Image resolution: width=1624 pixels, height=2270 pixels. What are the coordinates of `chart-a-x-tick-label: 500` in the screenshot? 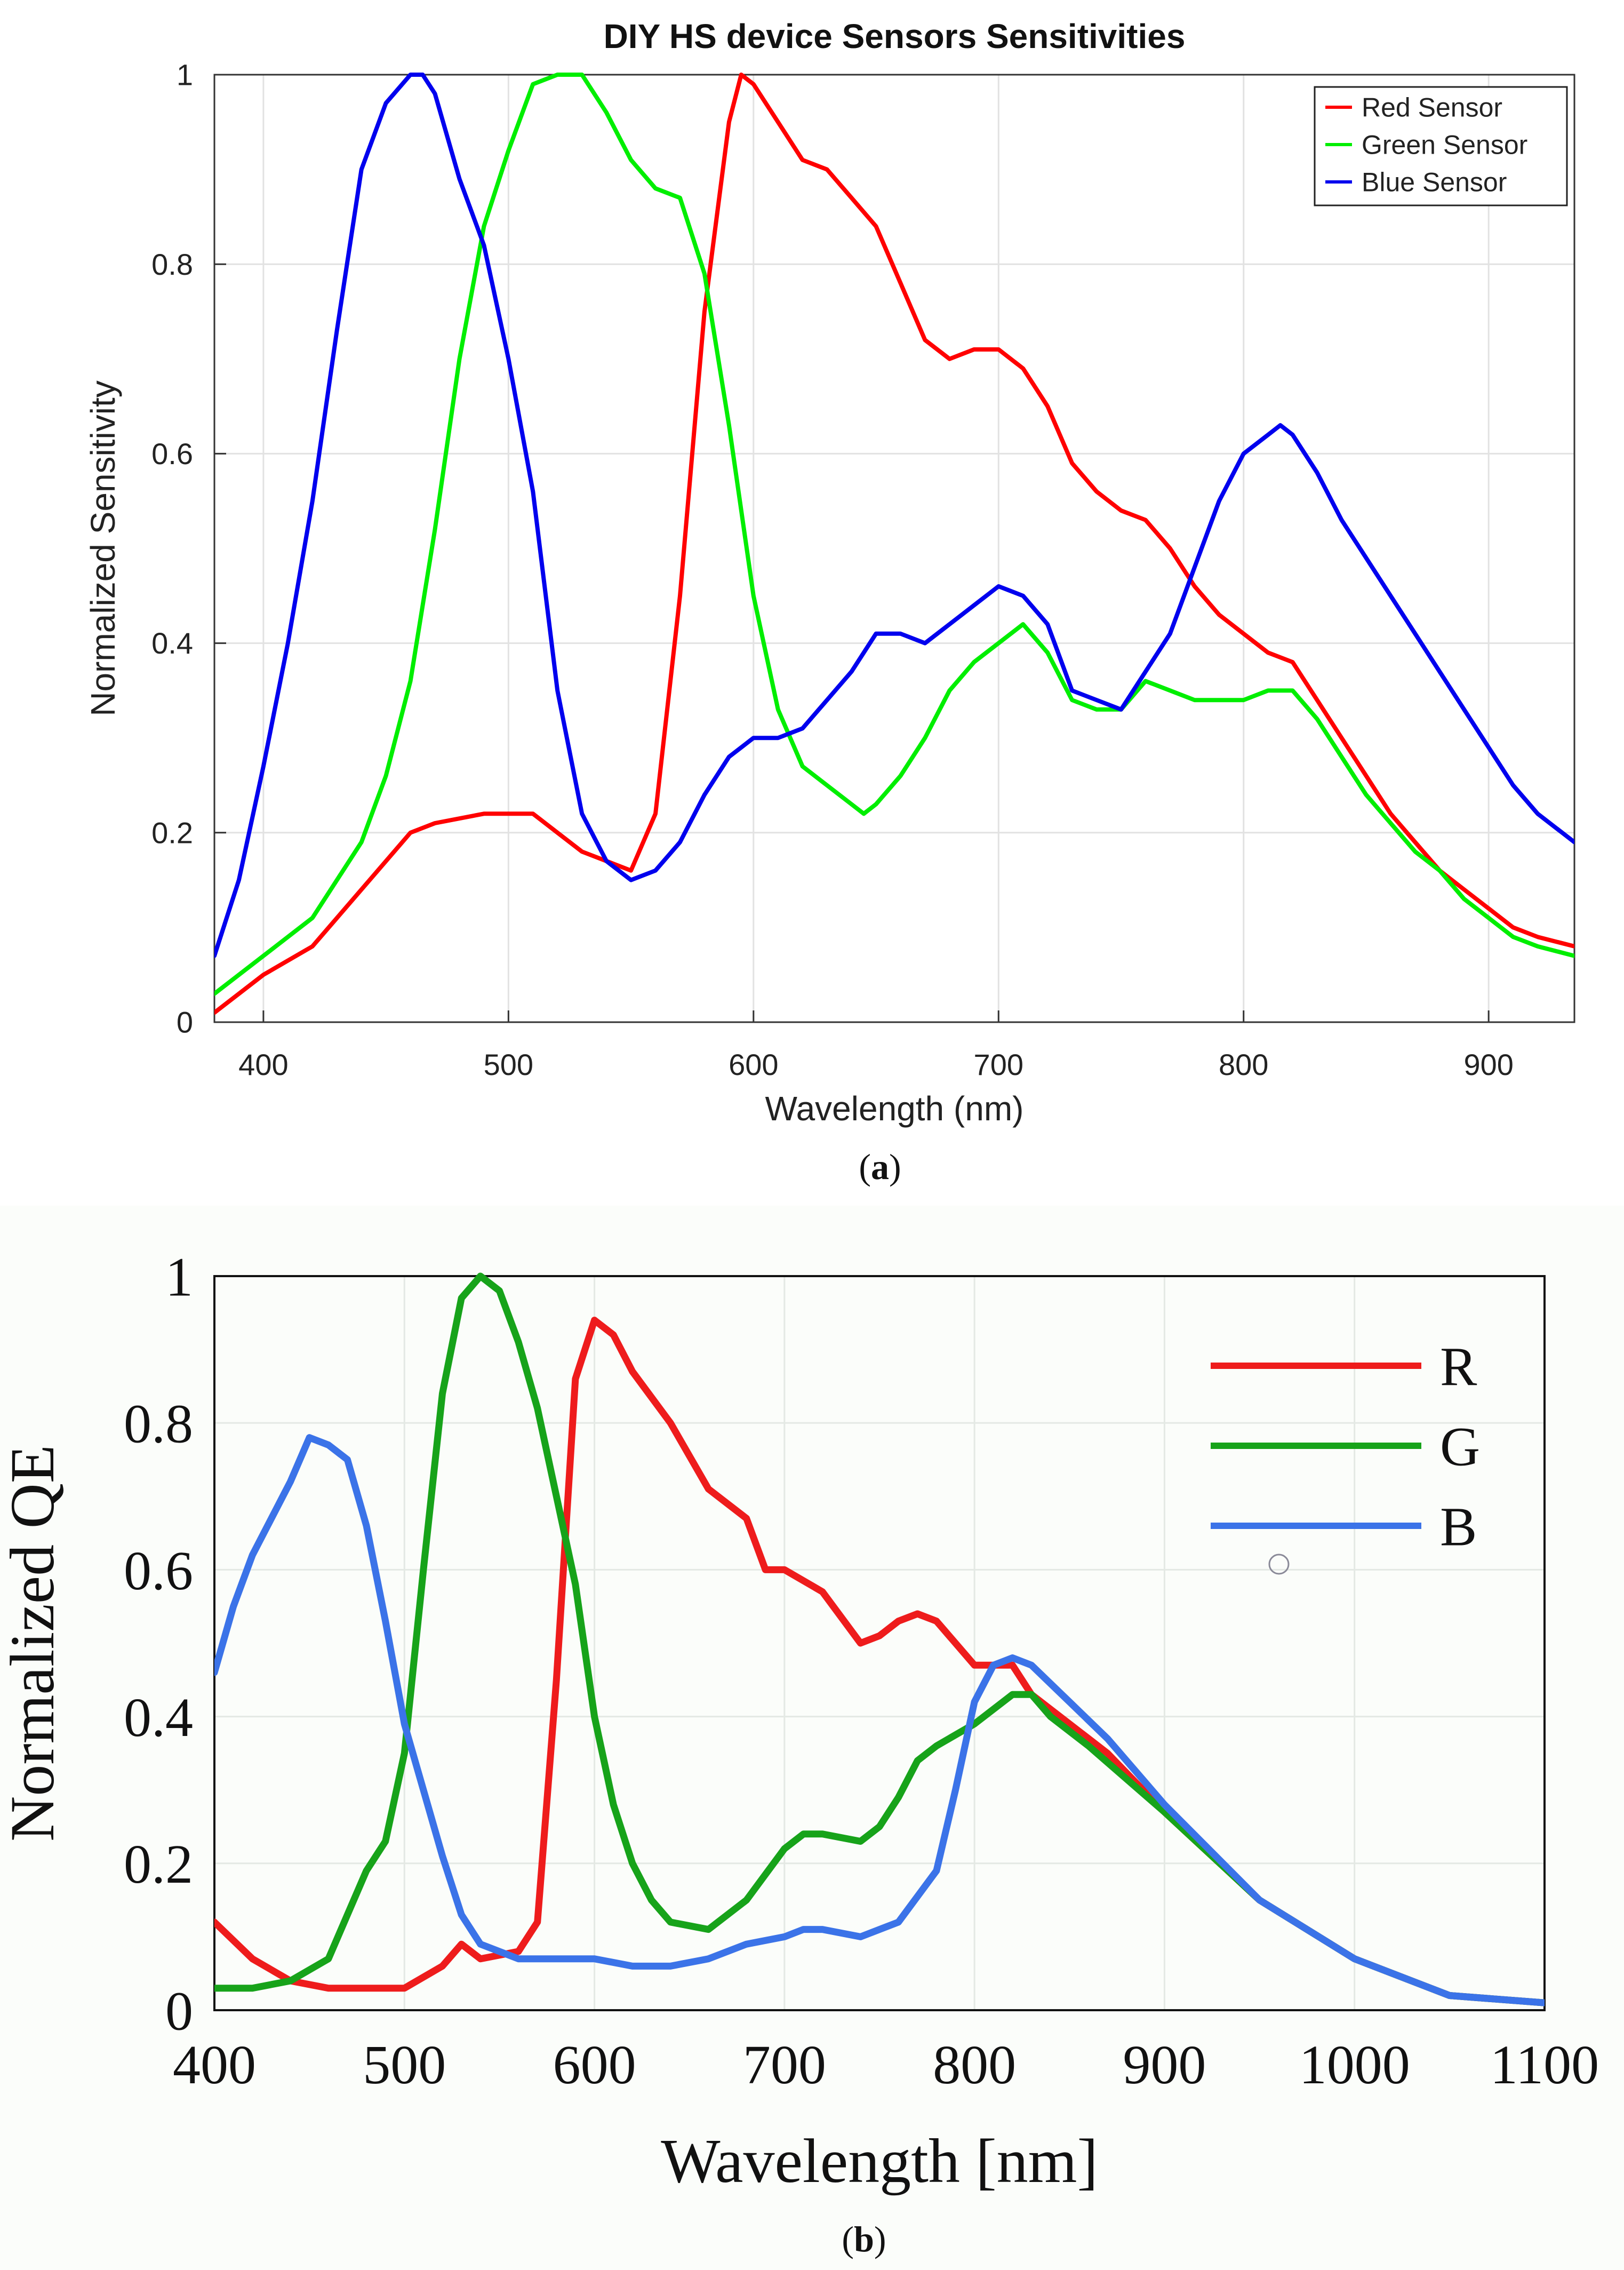 It's located at (508, 1064).